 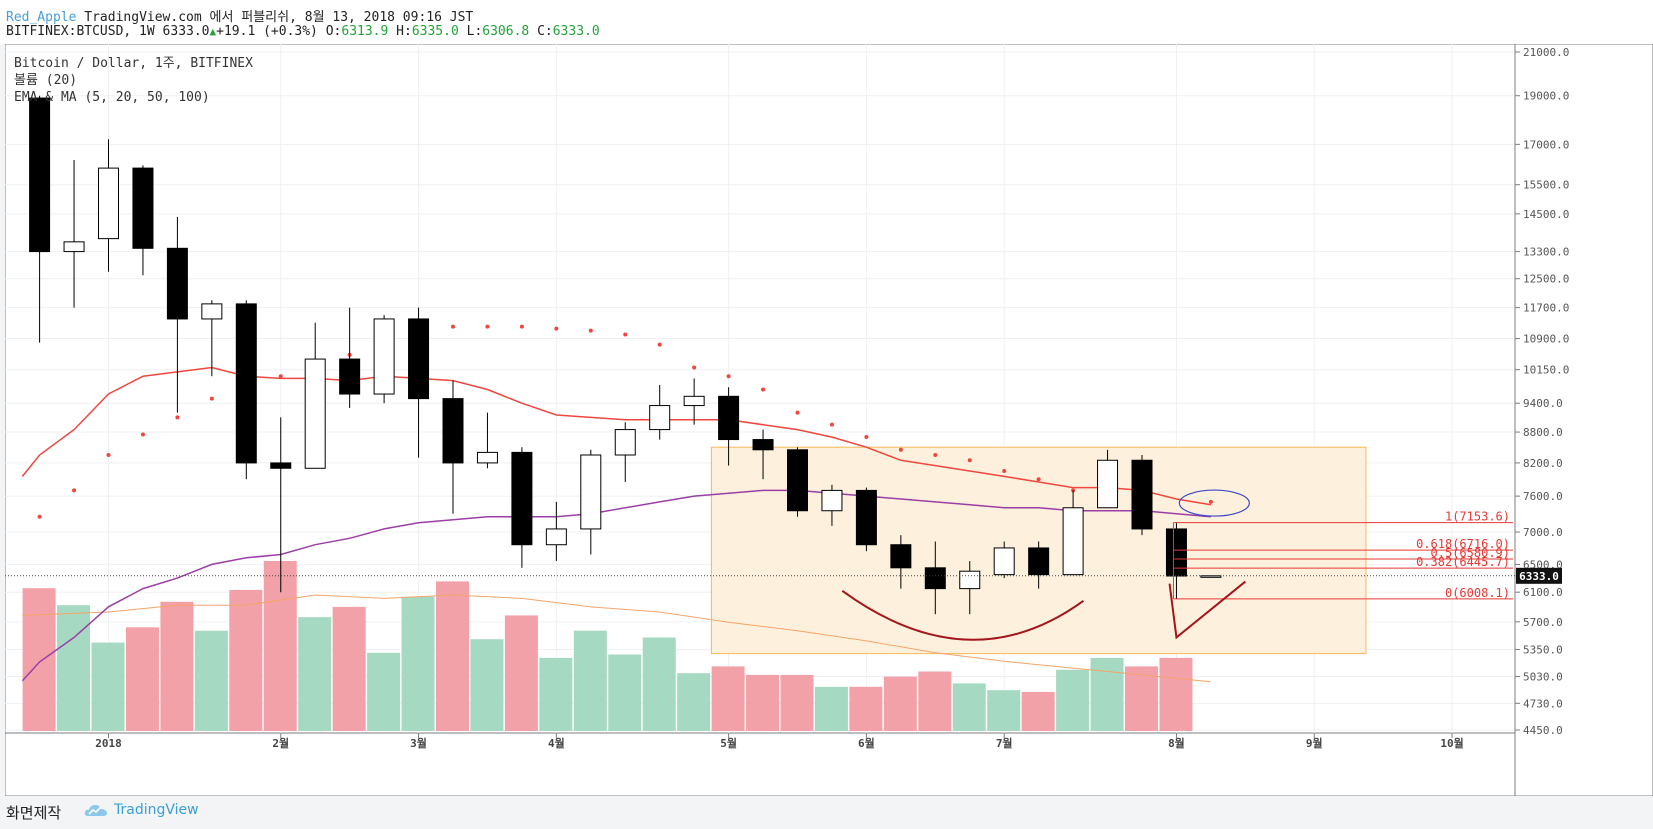 I want to click on x-tick-label: 2018, so click(x=108, y=743).